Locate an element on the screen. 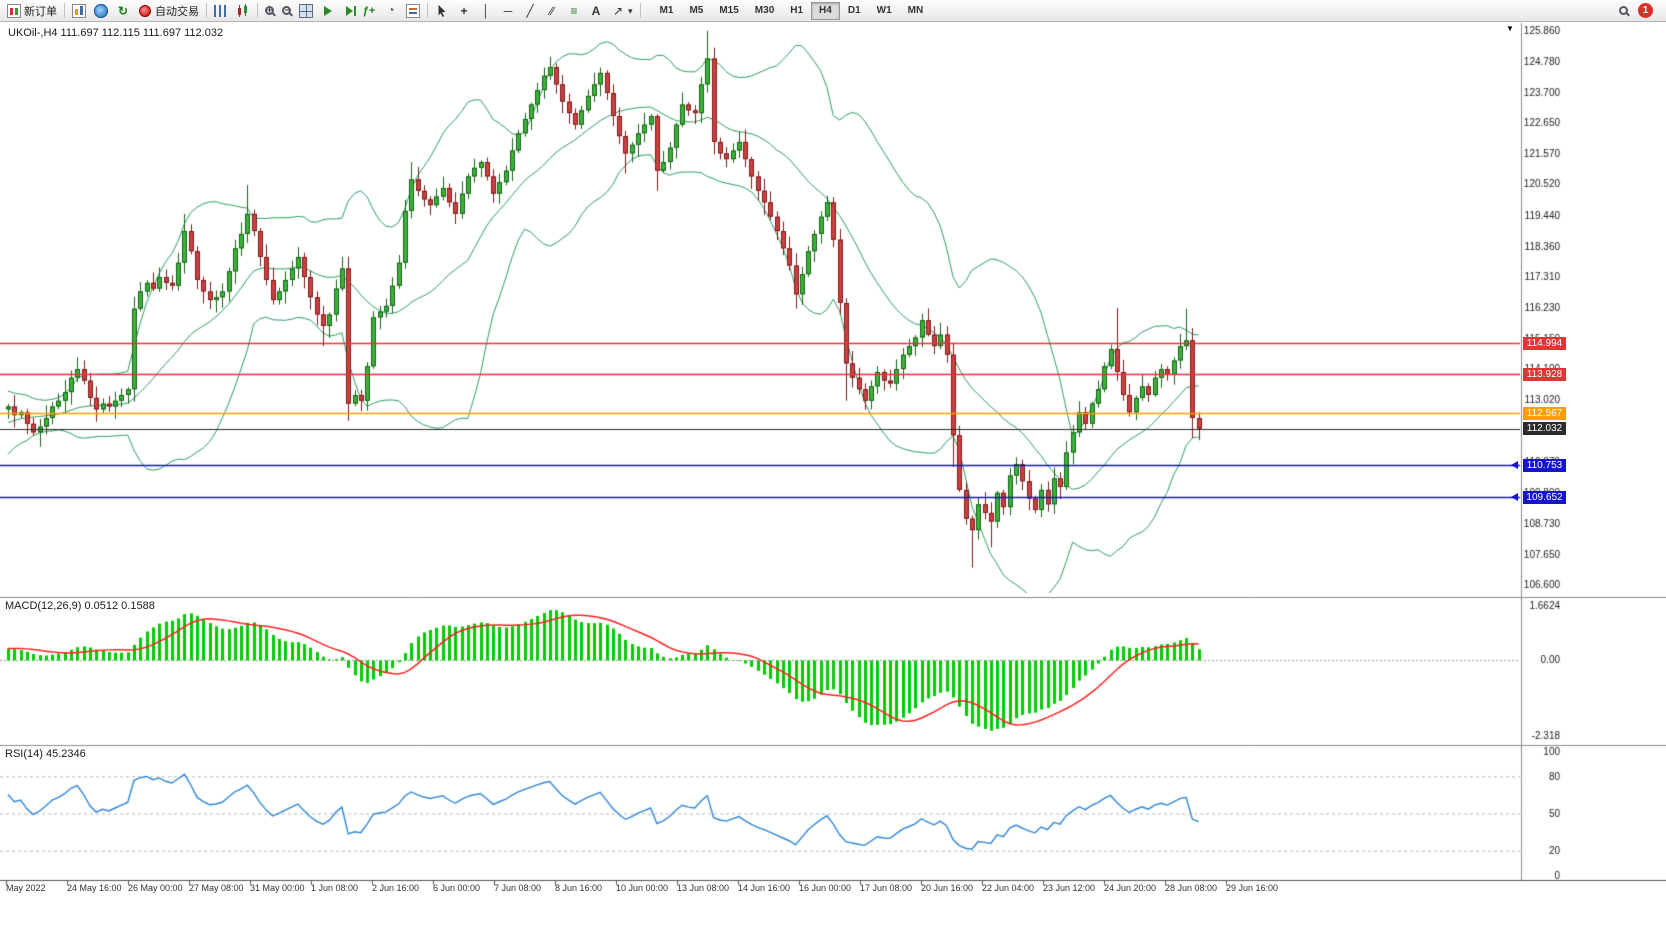 This screenshot has width=1666, height=942. time-axis-label: 24 Jun 20:00 is located at coordinates (1130, 888).